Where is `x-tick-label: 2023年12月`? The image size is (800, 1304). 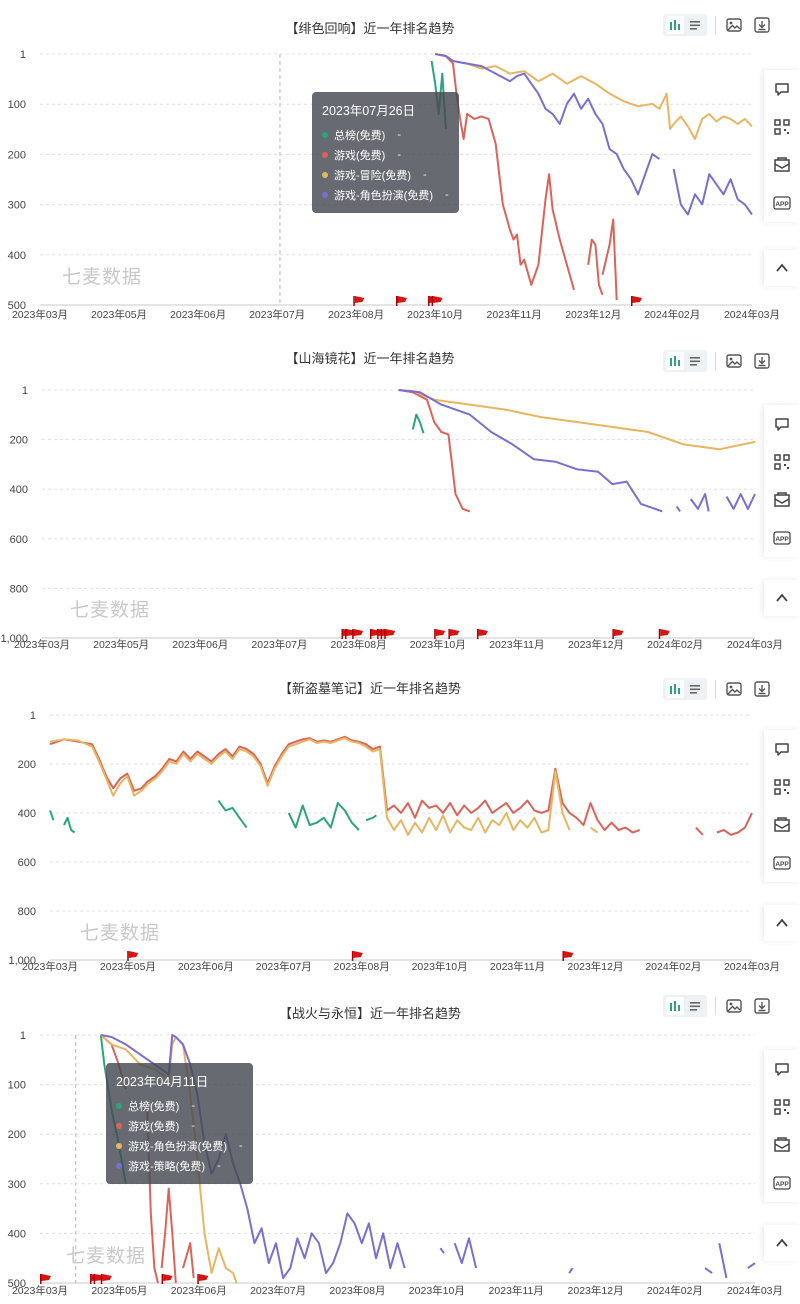
x-tick-label: 2023年12月 is located at coordinates (593, 314).